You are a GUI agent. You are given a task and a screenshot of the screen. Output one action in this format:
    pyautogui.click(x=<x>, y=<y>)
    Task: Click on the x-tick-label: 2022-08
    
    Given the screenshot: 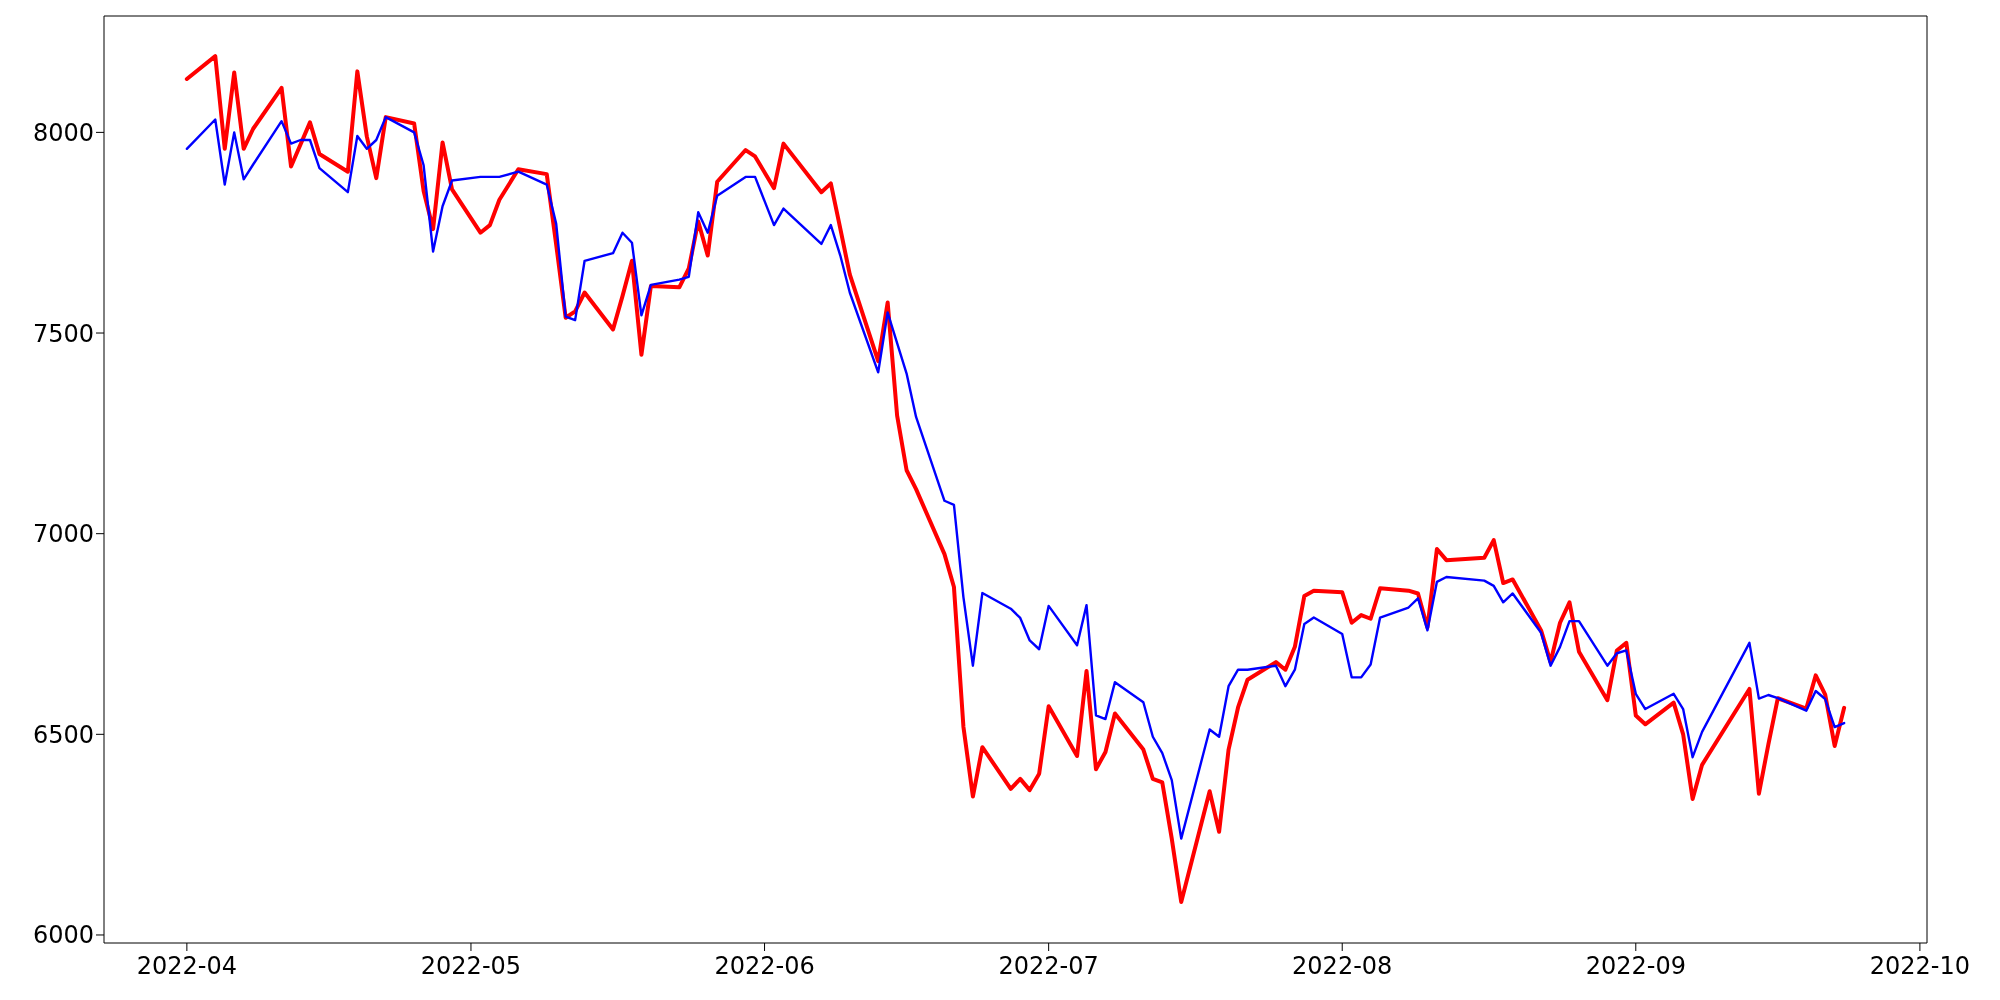 What is the action you would take?
    pyautogui.click(x=1342, y=966)
    